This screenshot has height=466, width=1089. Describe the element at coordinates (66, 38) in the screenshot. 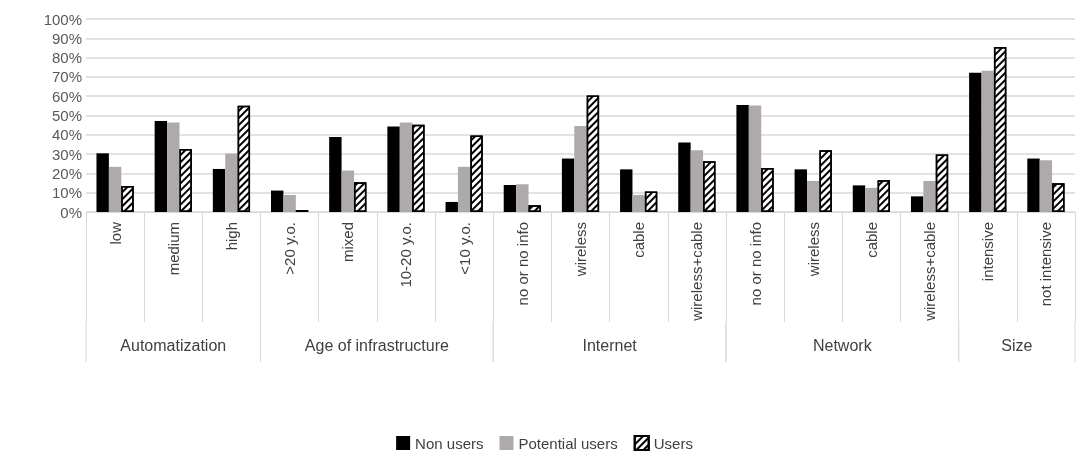

I see `y-tick-label: 90%` at that location.